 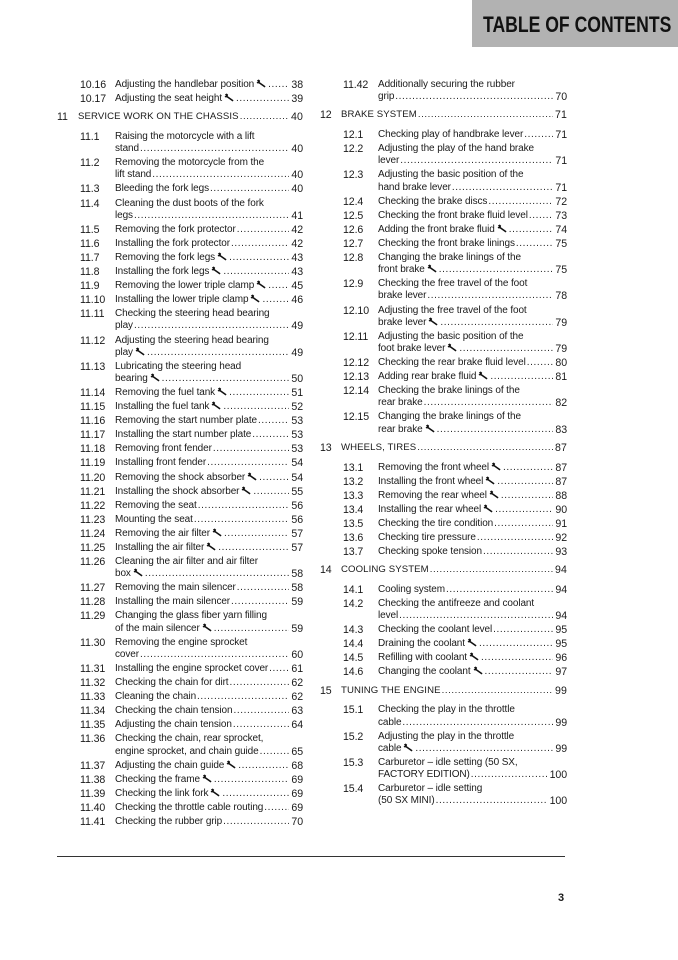 I want to click on entry-title: Removing the engine sprocket, so click(x=181, y=642).